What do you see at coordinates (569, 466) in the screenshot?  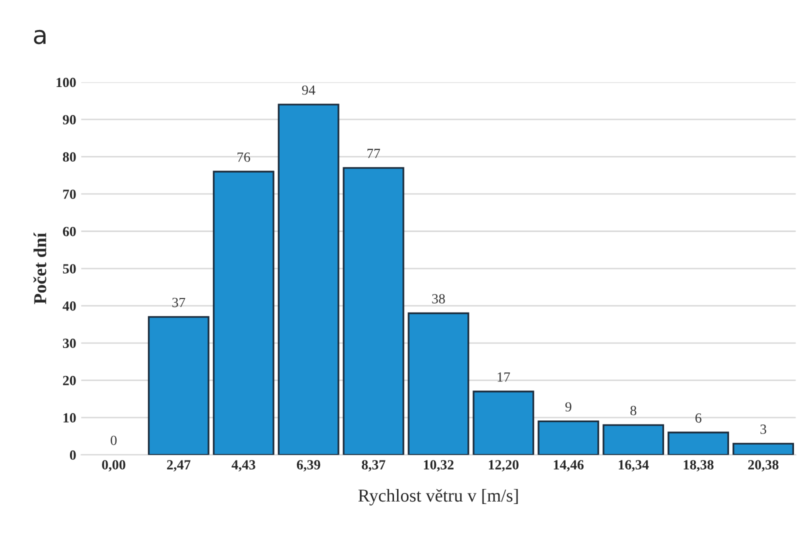 I see `x-tick-label: 14,46` at bounding box center [569, 466].